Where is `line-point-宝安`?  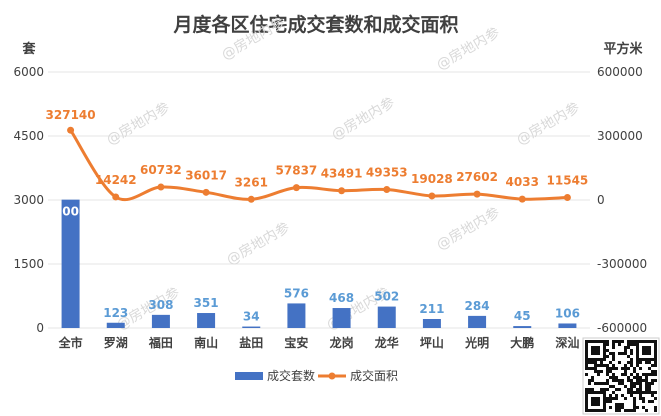 line-point-宝安 is located at coordinates (296, 188).